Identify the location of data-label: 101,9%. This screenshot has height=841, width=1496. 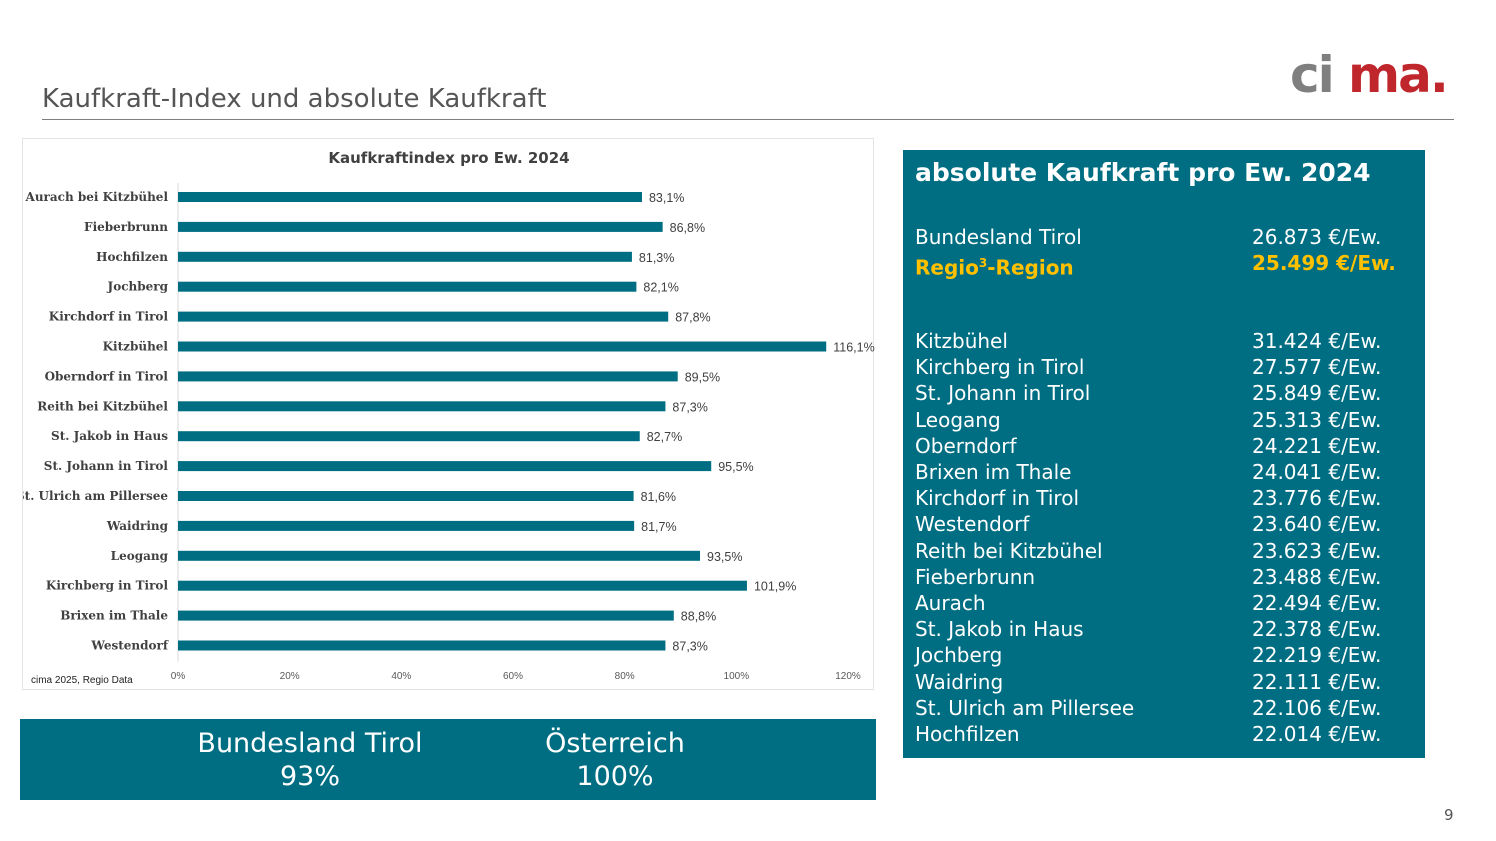
(775, 587).